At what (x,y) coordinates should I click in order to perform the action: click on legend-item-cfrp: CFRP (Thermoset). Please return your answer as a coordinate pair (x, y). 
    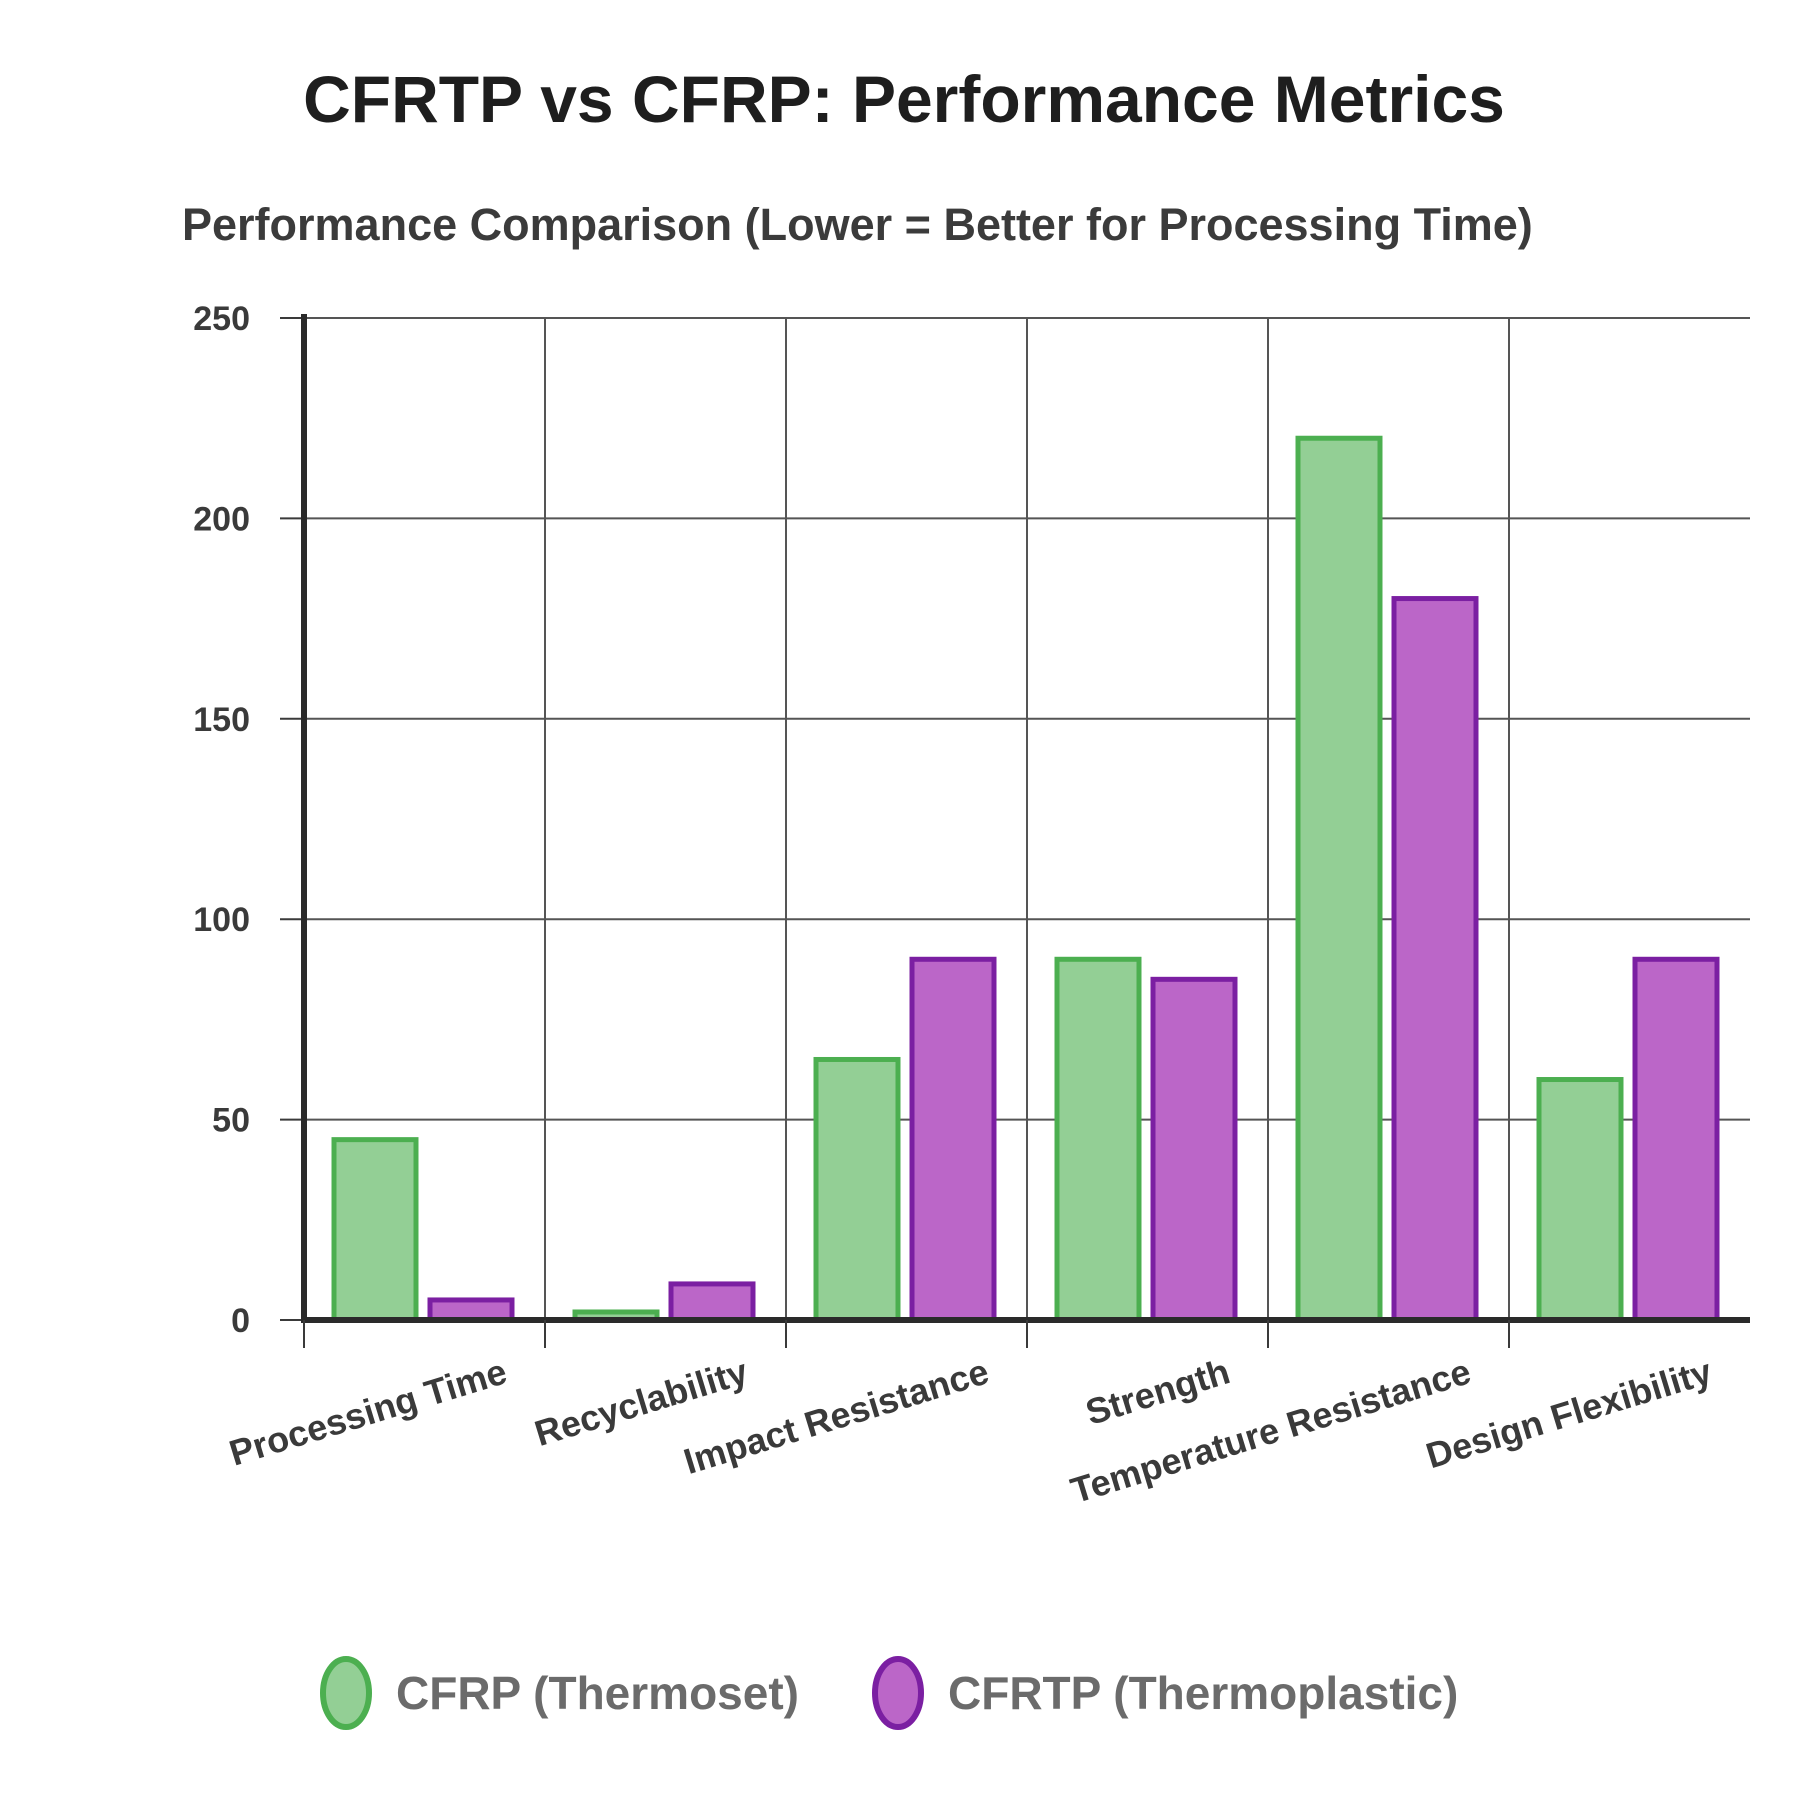
    Looking at the image, I should click on (559, 1693).